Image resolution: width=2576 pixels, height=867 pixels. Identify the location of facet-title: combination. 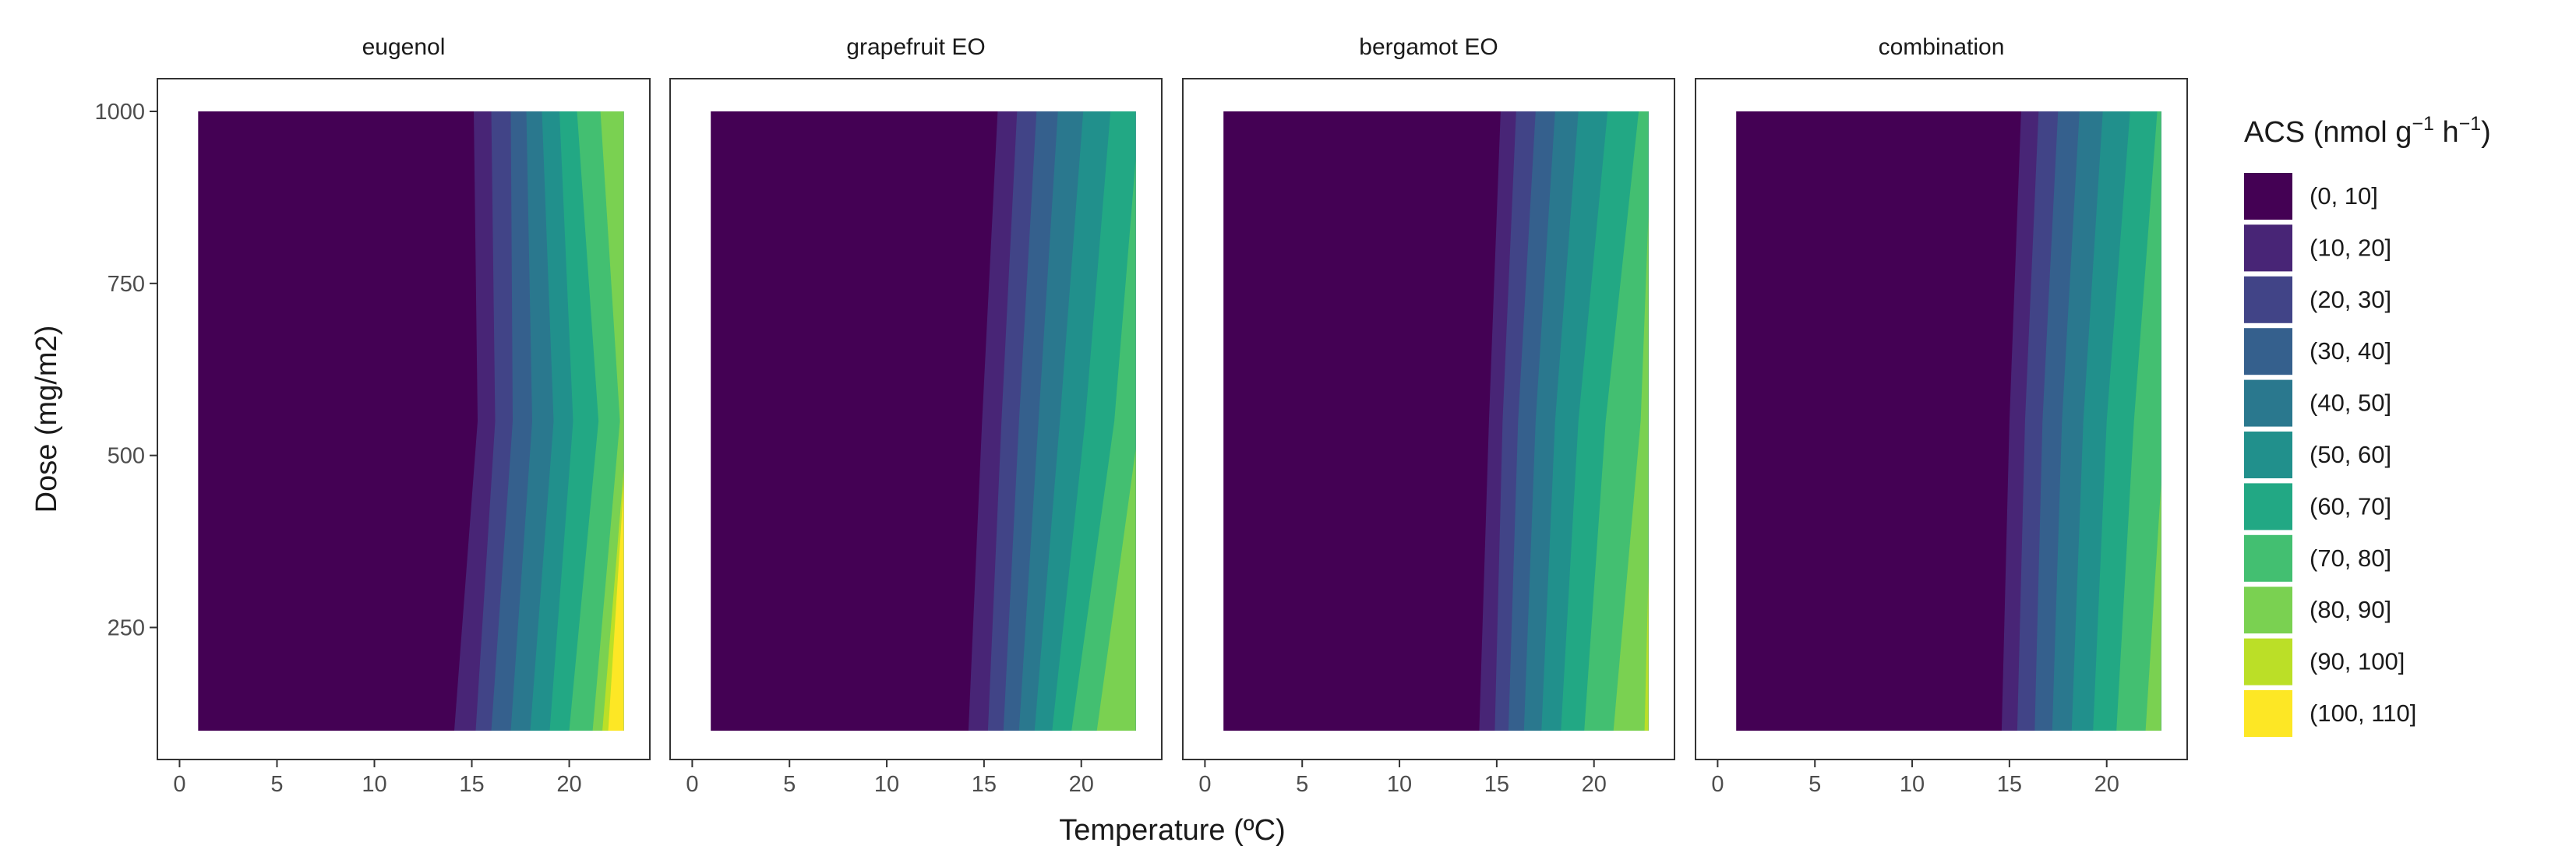
(1942, 47).